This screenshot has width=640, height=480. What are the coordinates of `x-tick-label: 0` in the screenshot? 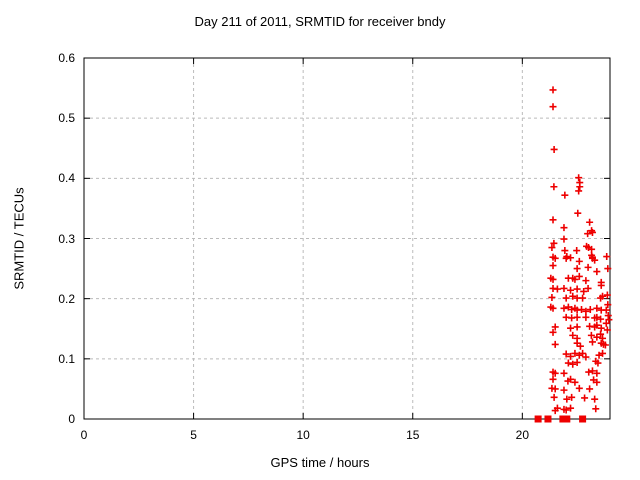 It's located at (84, 435).